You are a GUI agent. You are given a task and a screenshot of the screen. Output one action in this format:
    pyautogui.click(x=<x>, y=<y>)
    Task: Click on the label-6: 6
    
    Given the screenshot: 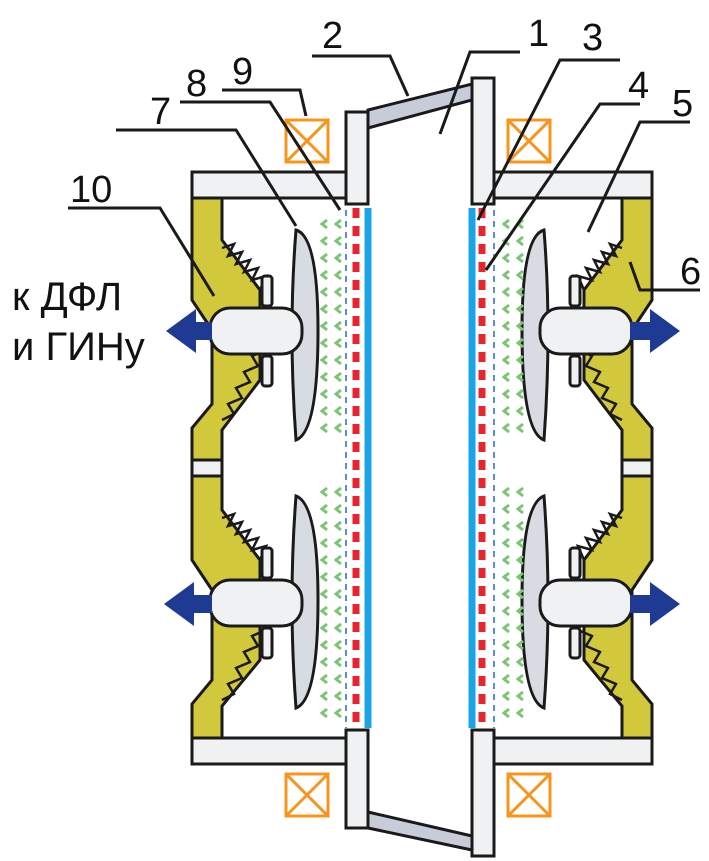 What is the action you would take?
    pyautogui.click(x=690, y=272)
    